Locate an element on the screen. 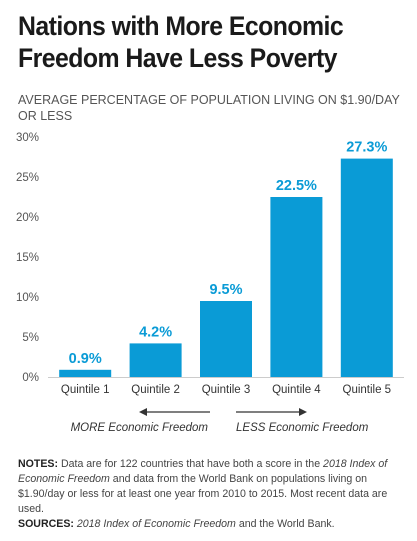  x-tick-label: Quintile 3 is located at coordinates (226, 390).